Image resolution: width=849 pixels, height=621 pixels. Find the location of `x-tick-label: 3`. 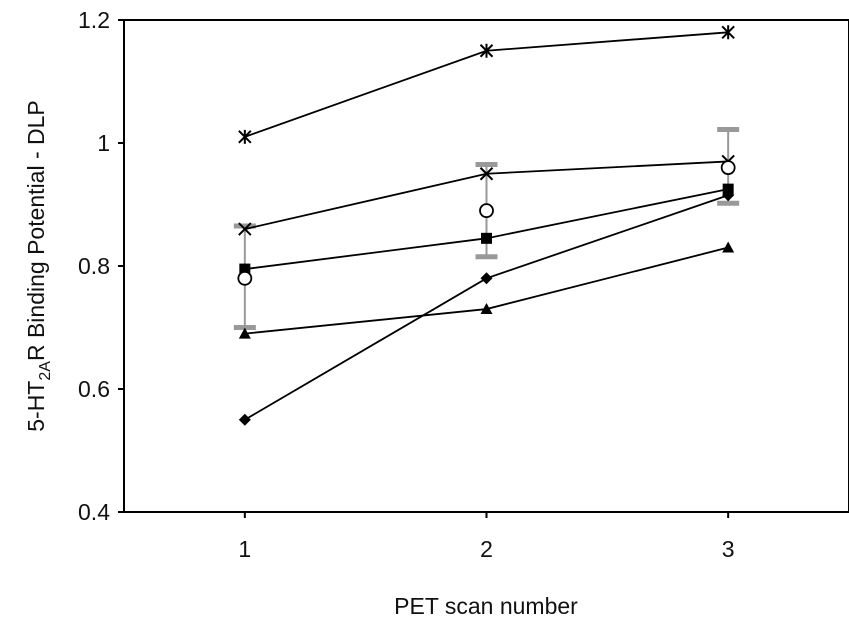

x-tick-label: 3 is located at coordinates (728, 549).